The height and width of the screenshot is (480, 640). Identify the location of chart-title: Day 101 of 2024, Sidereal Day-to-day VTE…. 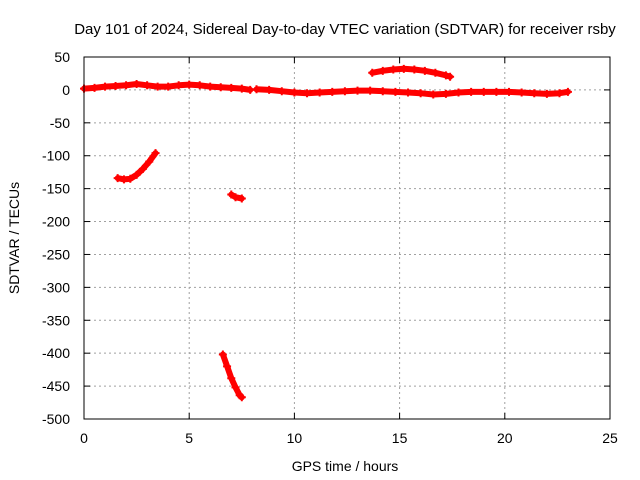
(345, 29).